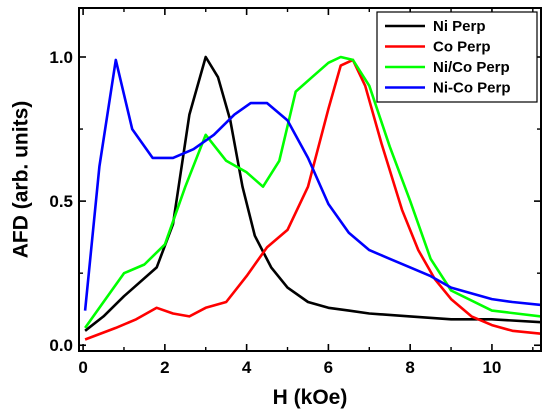 The width and height of the screenshot is (550, 417). I want to click on x-tick-label: 6, so click(328, 367).